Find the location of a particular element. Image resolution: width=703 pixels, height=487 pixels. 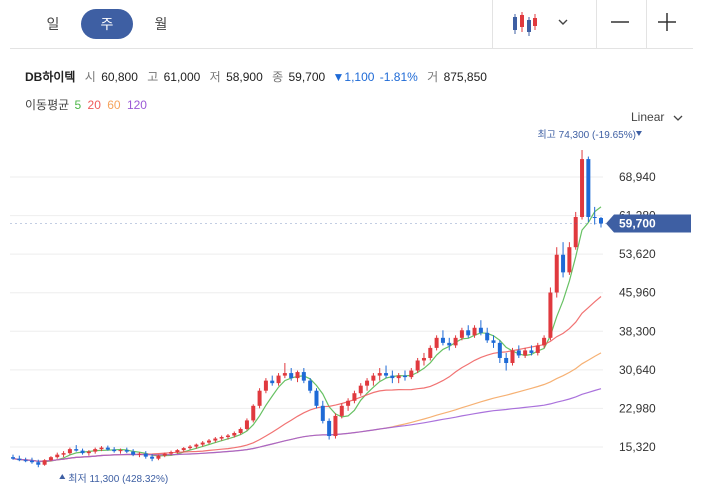

ma-60-label: 60 is located at coordinates (114, 105).